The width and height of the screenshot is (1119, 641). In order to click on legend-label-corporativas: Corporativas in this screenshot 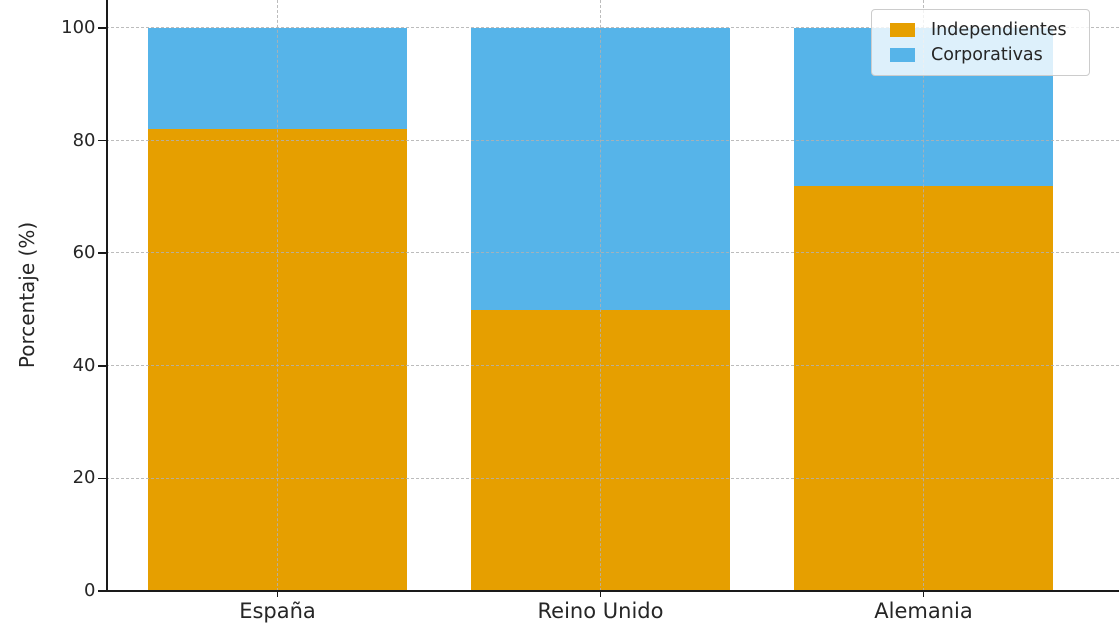, I will do `click(987, 55)`.